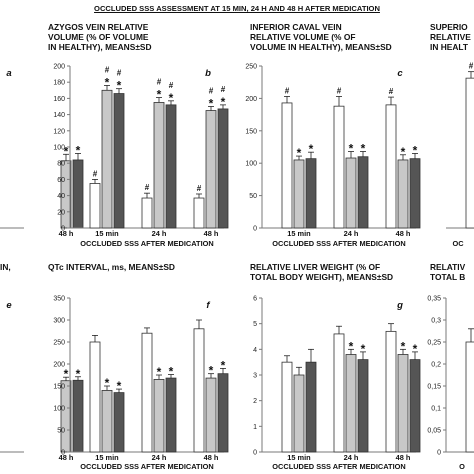  I want to click on panel1-letter: a, so click(8, 73).